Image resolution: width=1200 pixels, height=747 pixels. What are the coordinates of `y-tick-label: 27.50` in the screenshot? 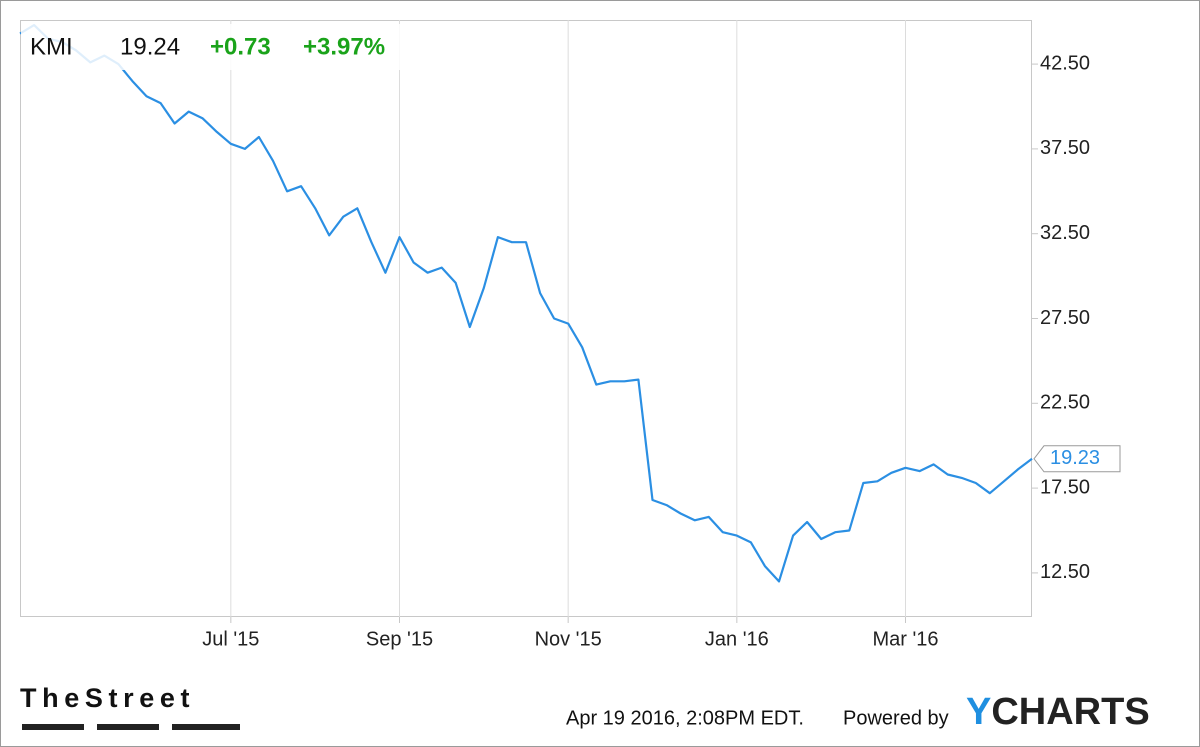 It's located at (1065, 318).